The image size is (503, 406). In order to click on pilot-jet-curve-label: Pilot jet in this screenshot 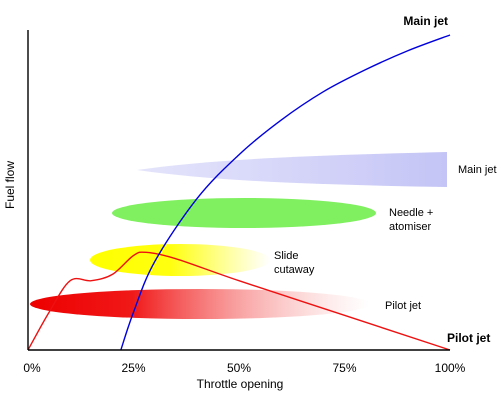, I will do `click(468, 338)`.